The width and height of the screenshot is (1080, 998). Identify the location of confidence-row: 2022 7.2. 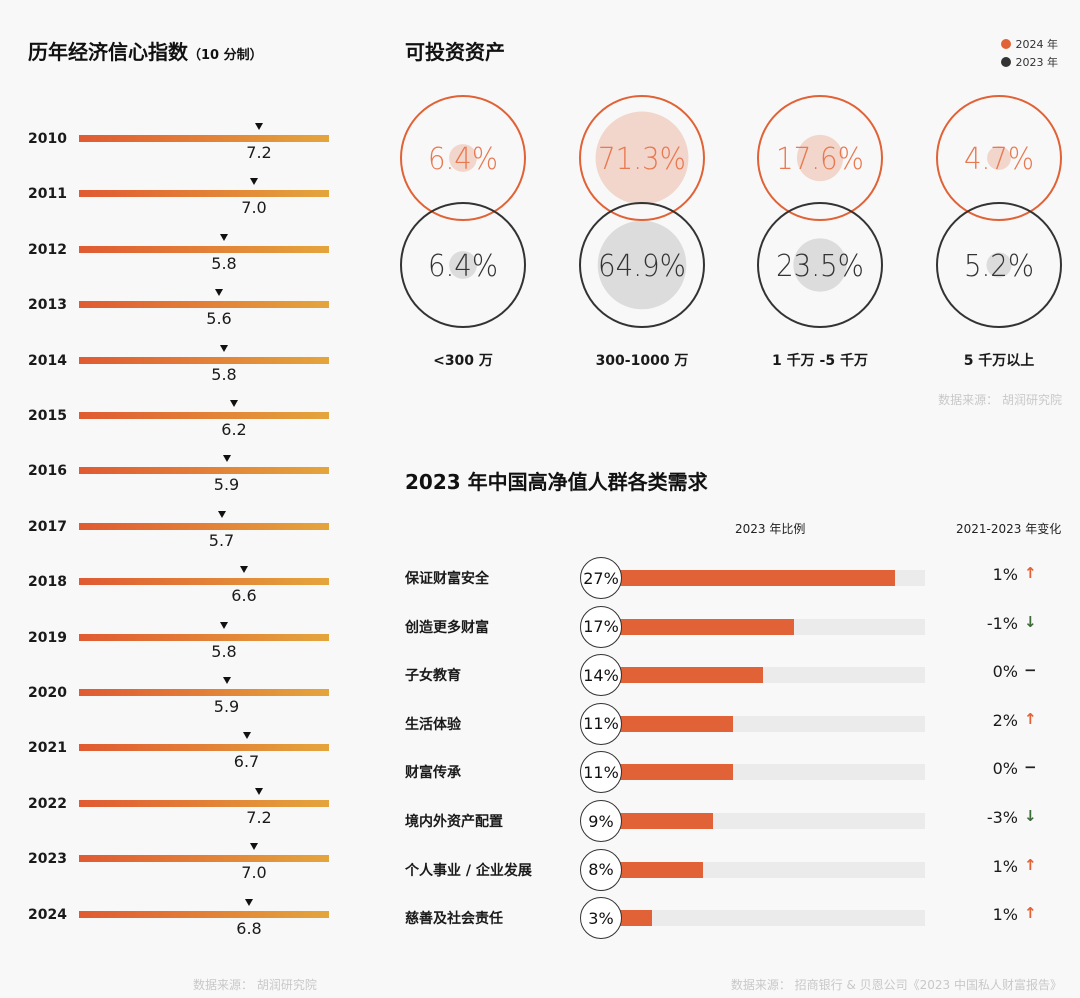
(180, 819).